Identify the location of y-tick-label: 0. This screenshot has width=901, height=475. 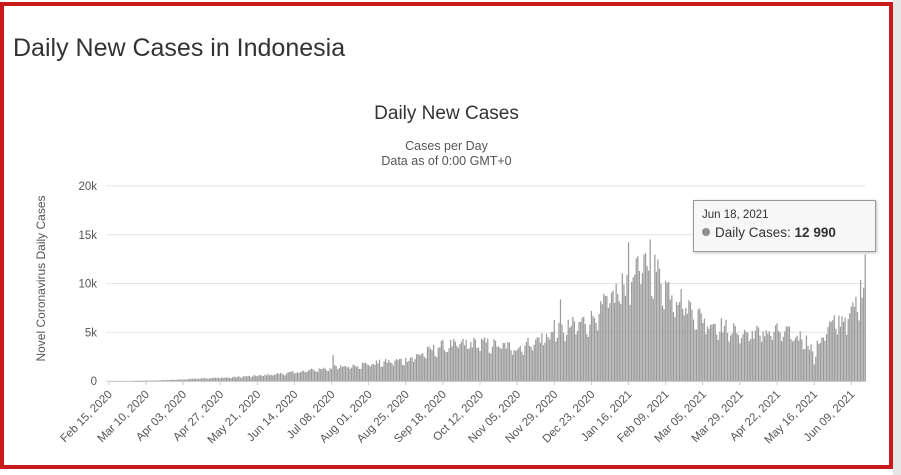
(94, 382).